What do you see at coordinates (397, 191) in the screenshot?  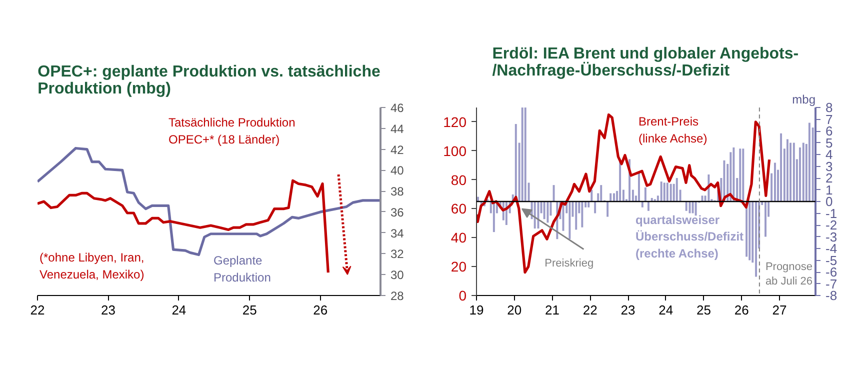 I see `y-tick-label: 38` at bounding box center [397, 191].